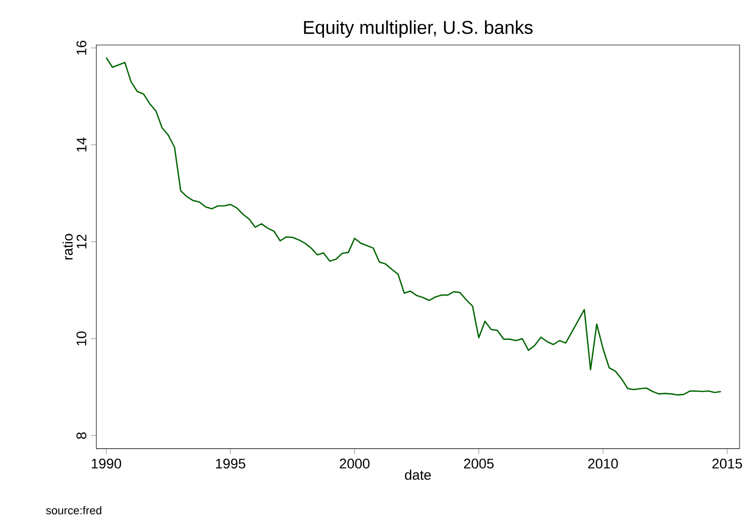  I want to click on y-tick-label: 12, so click(81, 241).